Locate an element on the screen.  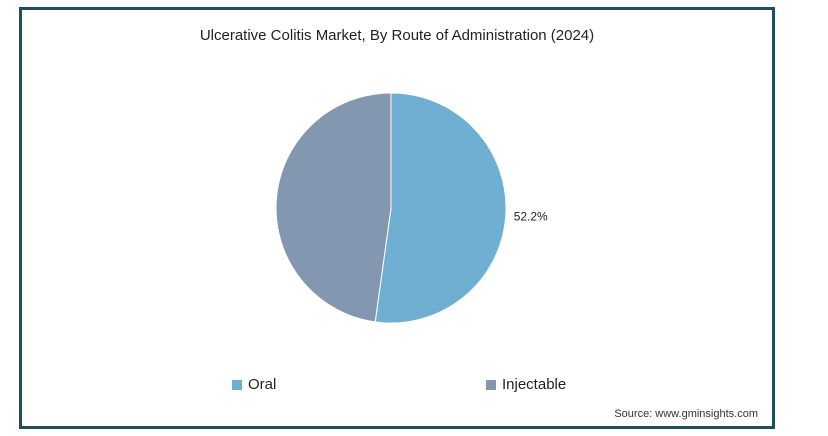
legend-swatch-injectable is located at coordinates (491, 384).